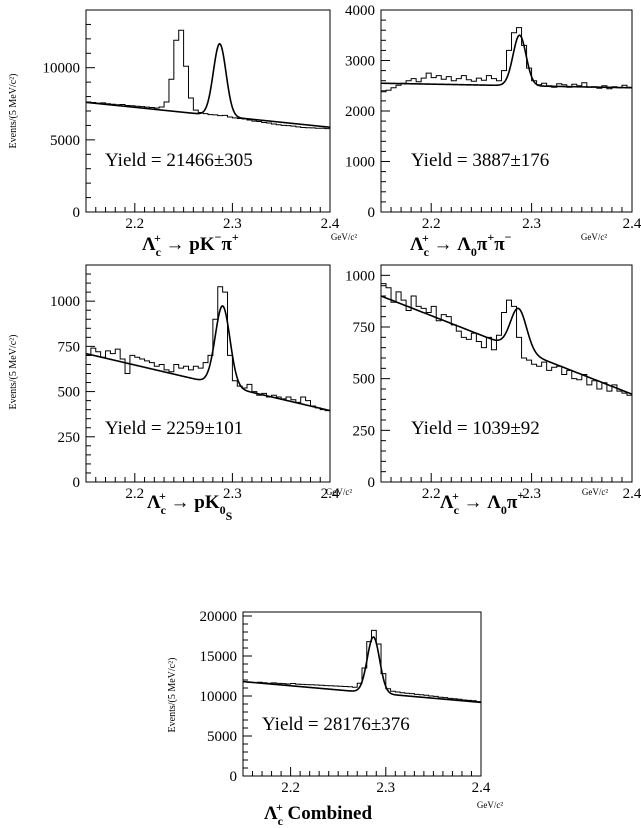  What do you see at coordinates (360, 112) in the screenshot?
I see `y-tick-label: 2000` at bounding box center [360, 112].